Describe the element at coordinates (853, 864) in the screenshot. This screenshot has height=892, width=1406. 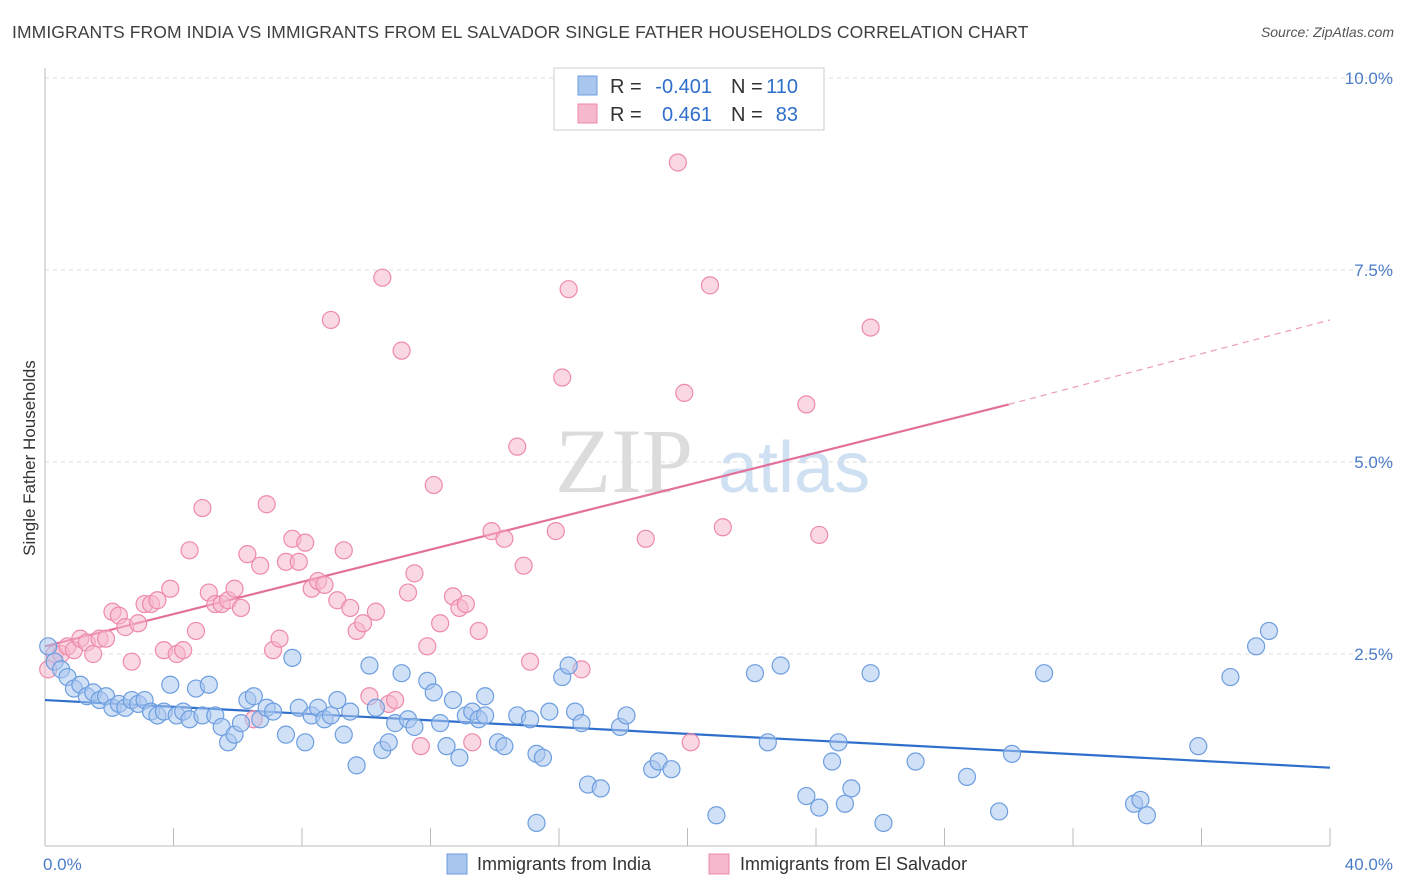
I see `bottom-legend-label-salvador: Immigrants from El Salvador` at that location.